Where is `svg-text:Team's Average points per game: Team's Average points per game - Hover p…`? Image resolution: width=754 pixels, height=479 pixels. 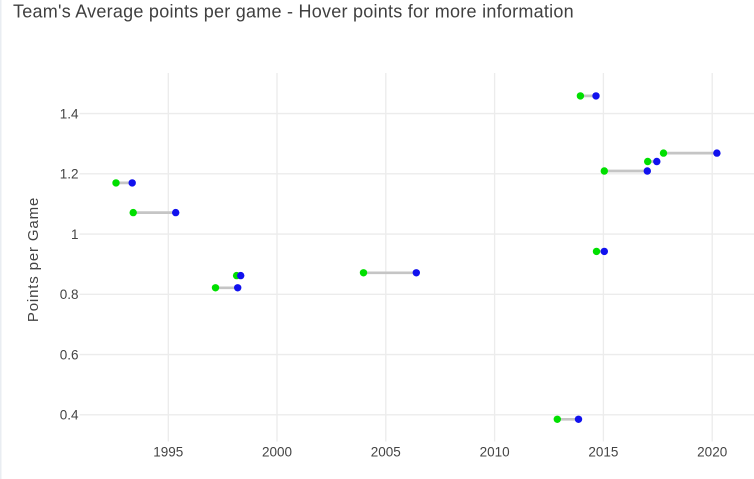
svg-text:Team's Average points per game: Team's Average points per game - Hover p… is located at coordinates (293, 12).